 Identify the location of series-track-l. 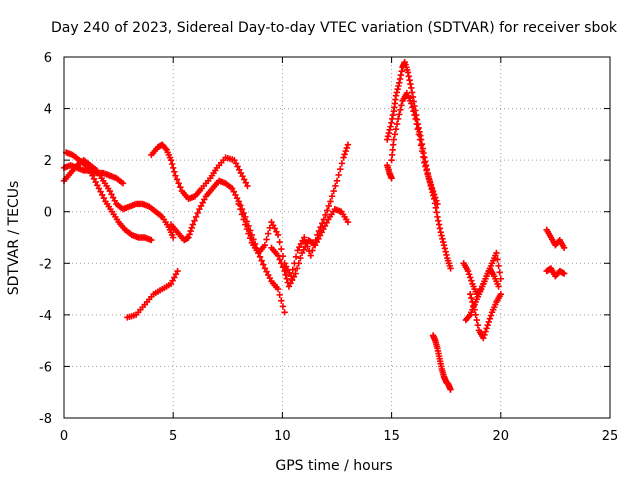
(441, 362).